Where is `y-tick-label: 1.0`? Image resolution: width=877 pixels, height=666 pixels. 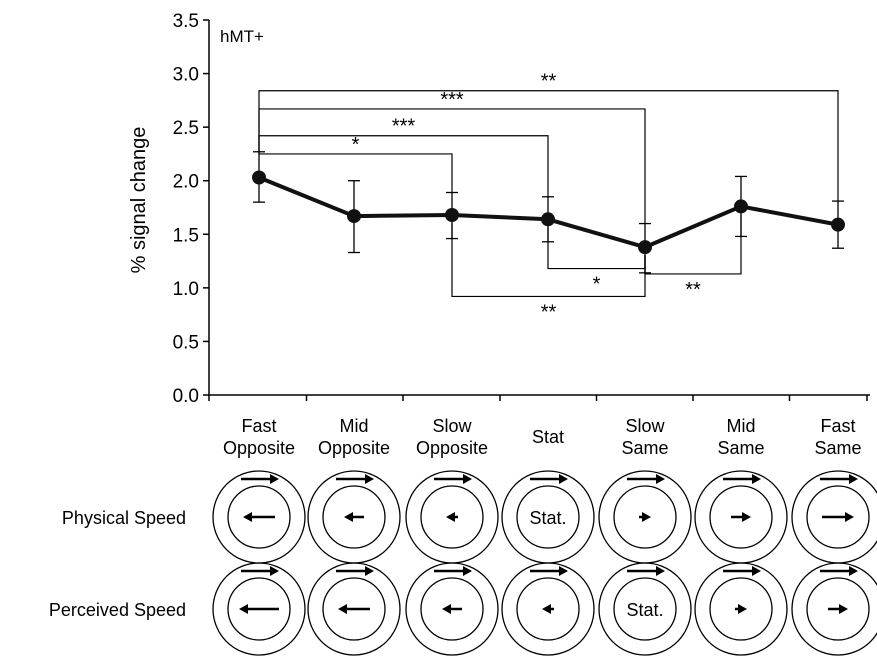
y-tick-label: 1.0 is located at coordinates (186, 289).